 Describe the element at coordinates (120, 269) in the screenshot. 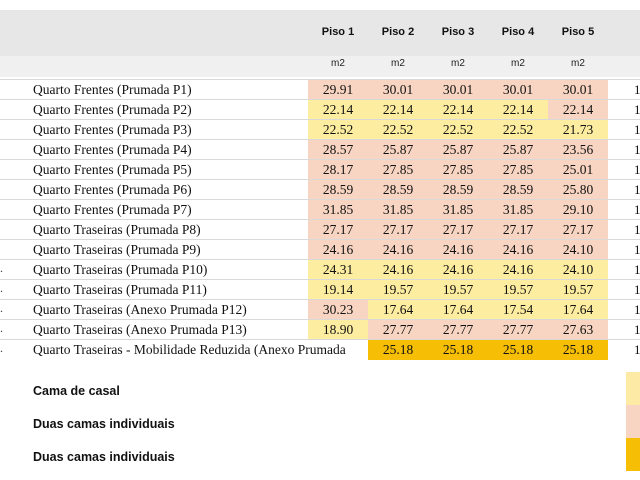

I see `room-label: Quarto Traseiras (Prumada P10)` at that location.